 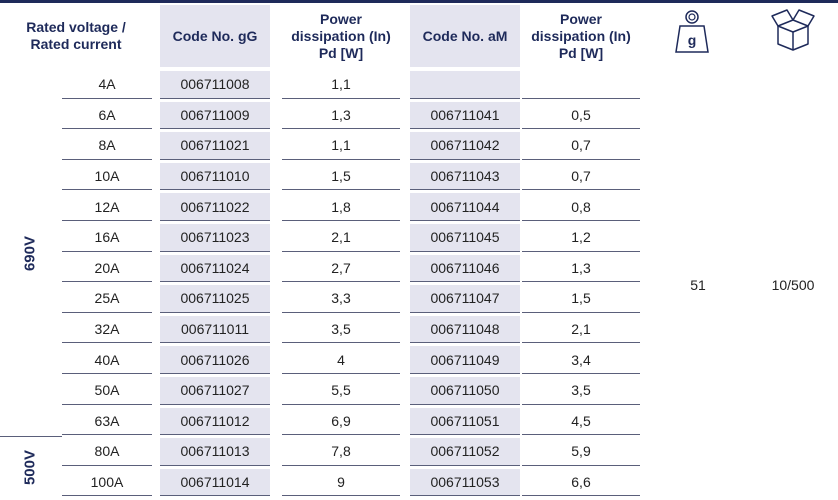 What do you see at coordinates (215, 85) in the screenshot?
I see `table-cell: 006711008` at bounding box center [215, 85].